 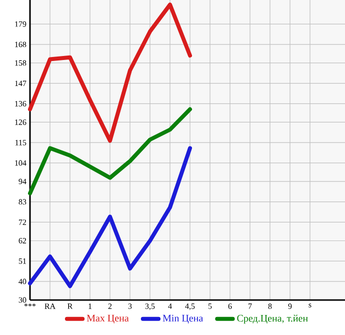 What do you see at coordinates (130, 306) in the screenshot?
I see `x-tick-label: 3` at bounding box center [130, 306].